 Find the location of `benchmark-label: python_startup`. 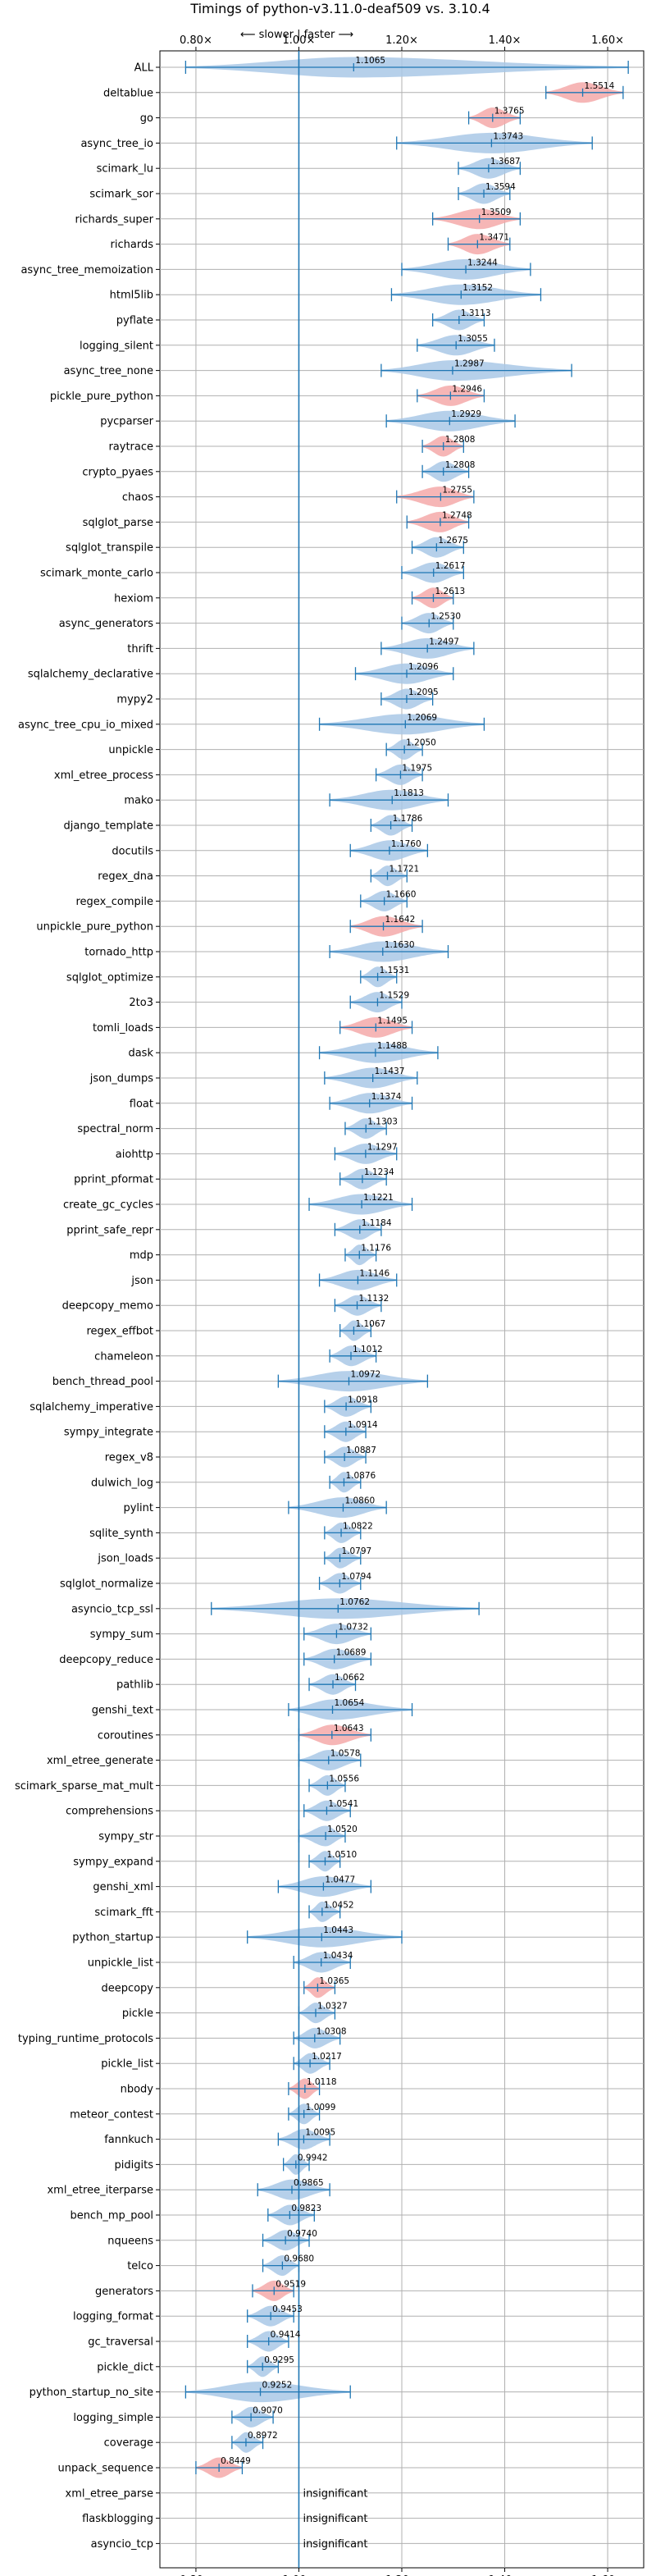

benchmark-label: python_startup is located at coordinates (112, 1938).